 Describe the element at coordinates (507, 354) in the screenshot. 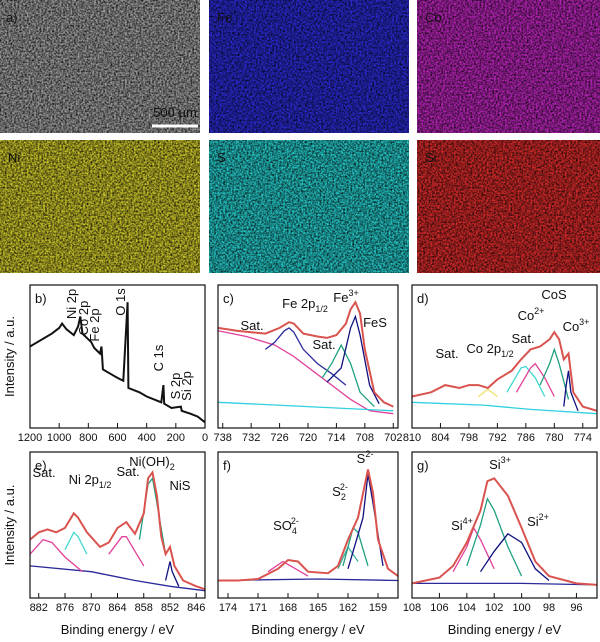

I see `annotation-sub: 1/2` at that location.